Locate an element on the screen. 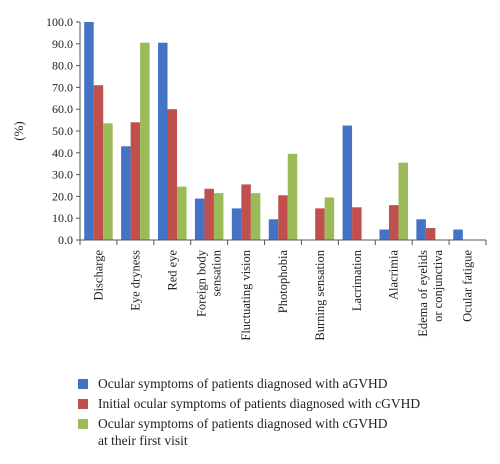 The image size is (500, 464). y-tick-label: 50.0 is located at coordinates (62, 131).